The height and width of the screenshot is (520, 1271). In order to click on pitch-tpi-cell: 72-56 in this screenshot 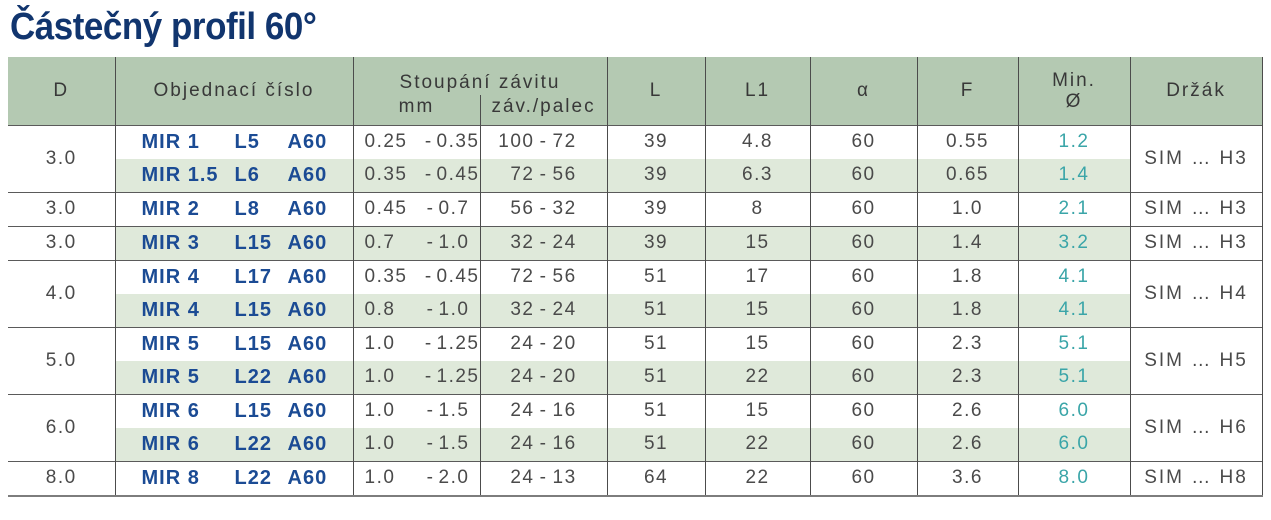, I will do `click(543, 277)`.